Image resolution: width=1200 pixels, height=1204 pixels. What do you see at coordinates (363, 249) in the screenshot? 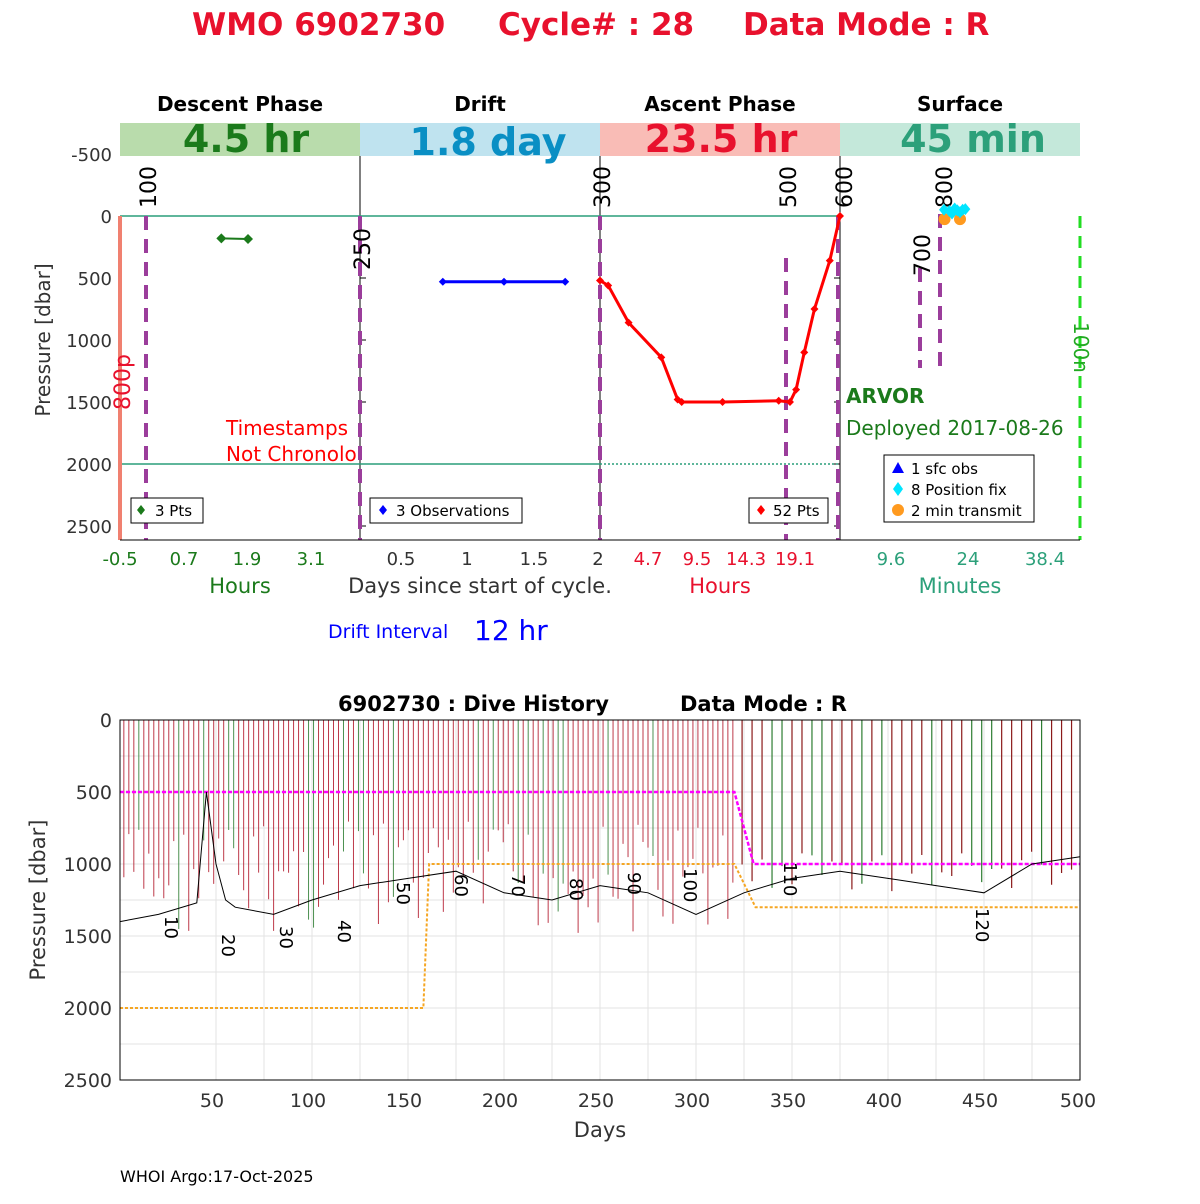
I see `vline-label: 250` at bounding box center [363, 249].